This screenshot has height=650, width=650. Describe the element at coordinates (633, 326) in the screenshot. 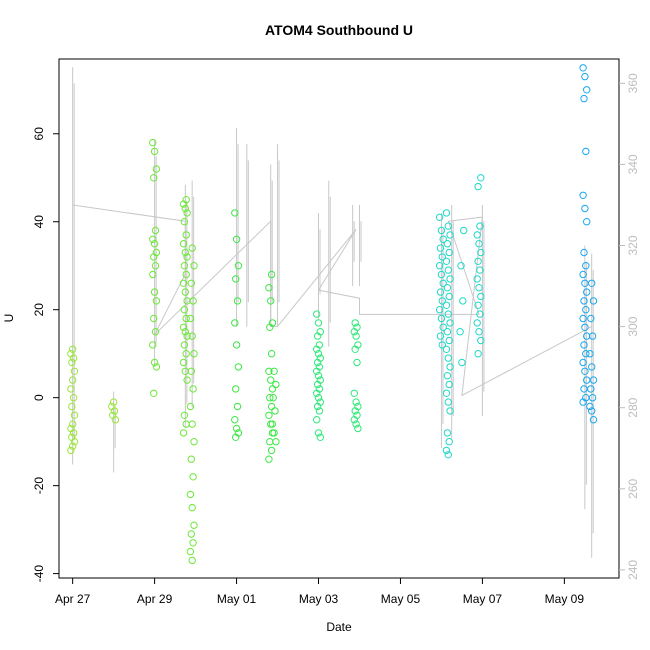

I see `y-right-tick-label: 300` at that location.